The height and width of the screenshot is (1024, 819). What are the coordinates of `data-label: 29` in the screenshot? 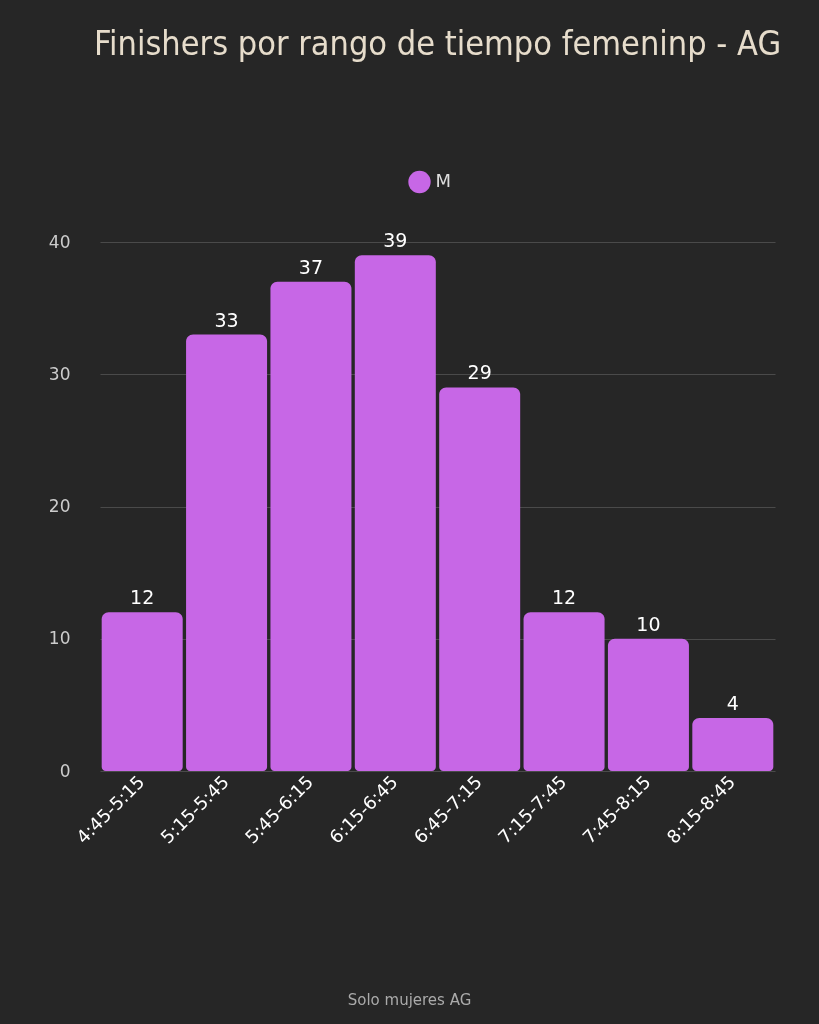 It's located at (479, 372).